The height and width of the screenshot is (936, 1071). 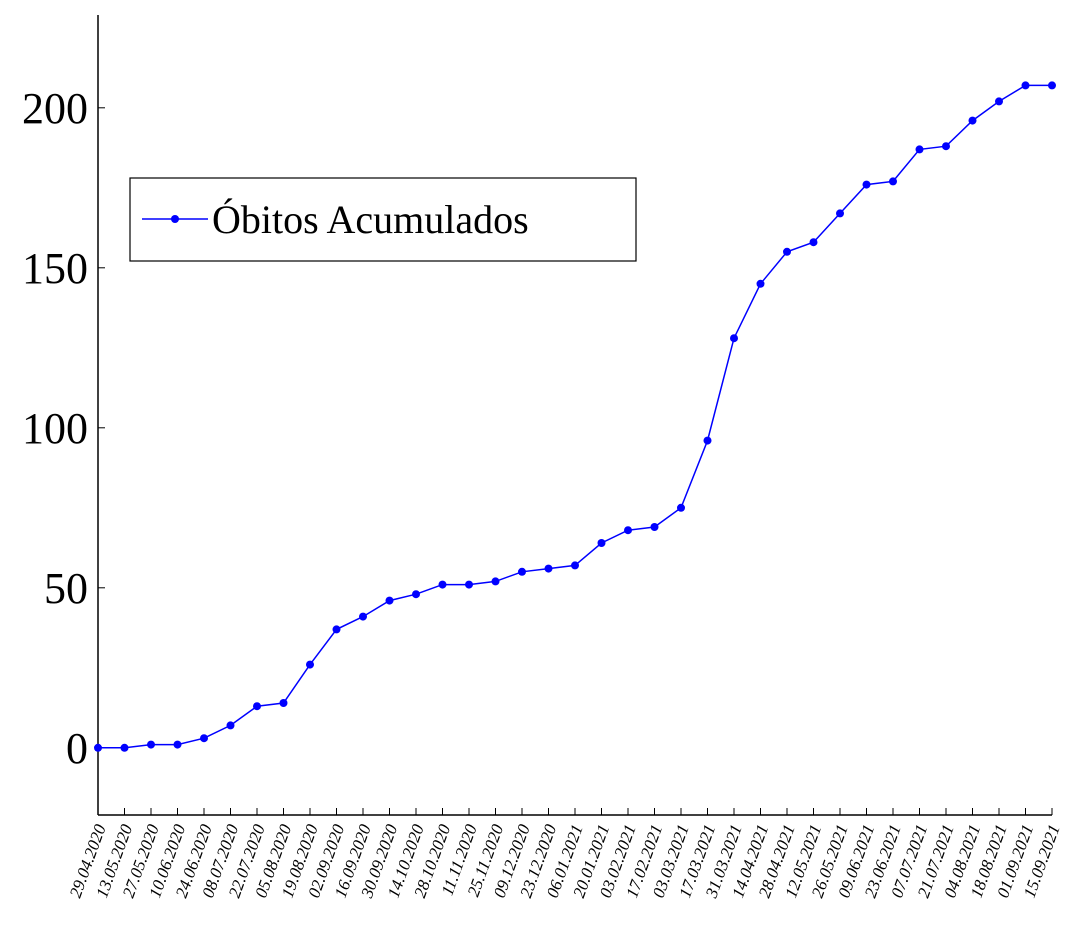 I want to click on y-tick-label: 50, so click(x=66, y=588).